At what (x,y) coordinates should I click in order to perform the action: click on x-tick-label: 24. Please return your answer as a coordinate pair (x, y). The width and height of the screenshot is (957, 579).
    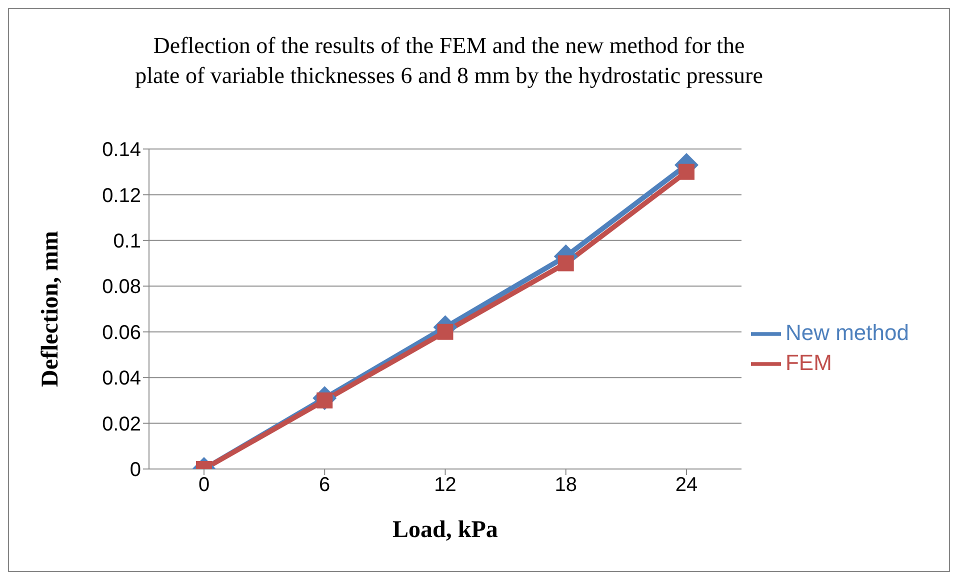
    Looking at the image, I should click on (686, 485).